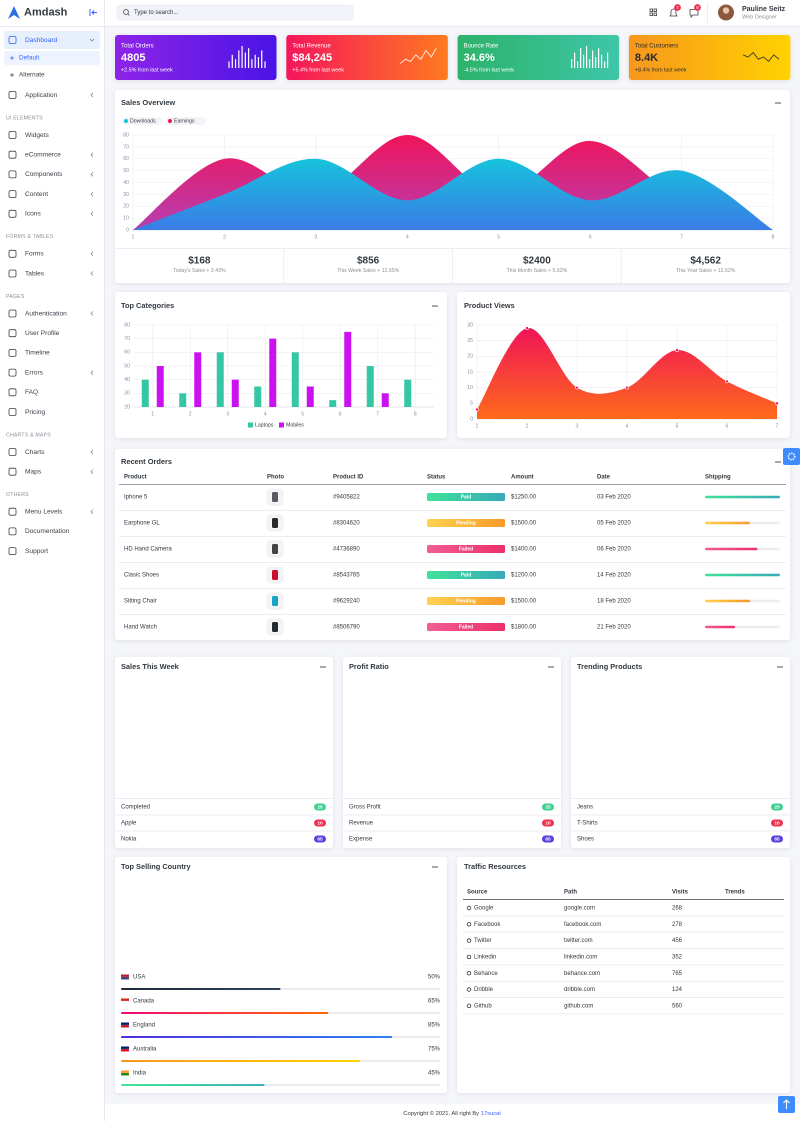 Image resolution: width=800 pixels, height=1121 pixels. I want to click on submenu-item: Default, so click(29, 58).